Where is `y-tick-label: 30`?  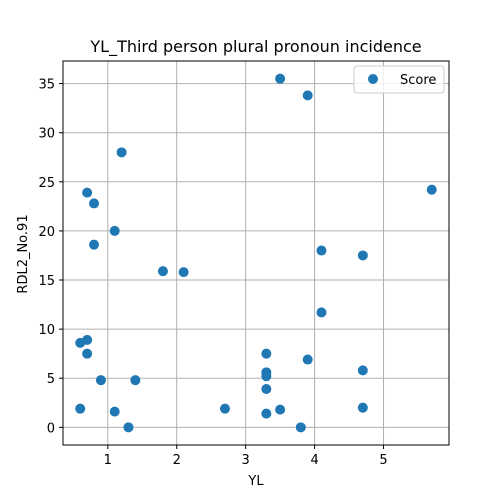 y-tick-label: 30 is located at coordinates (46, 134).